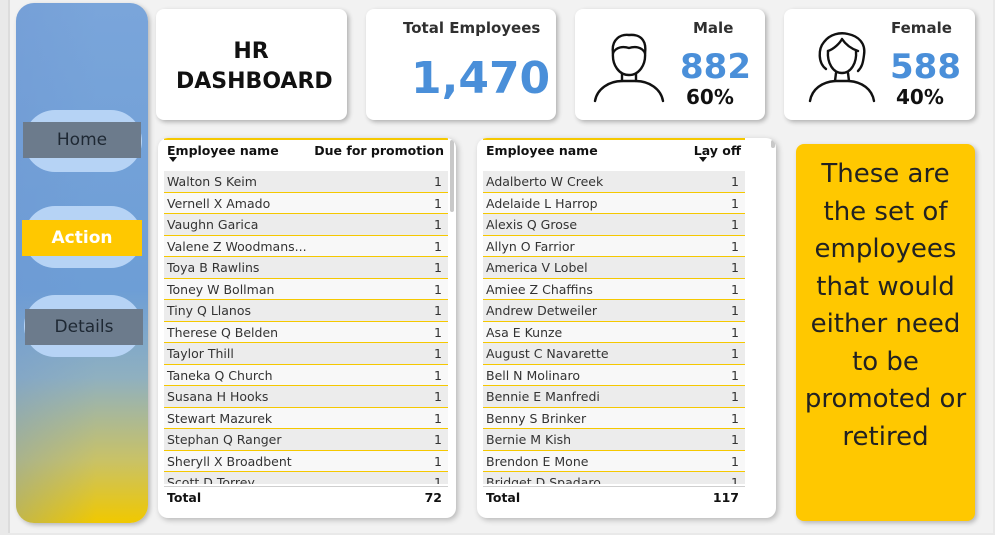  Describe the element at coordinates (211, 479) in the screenshot. I see `employee-name-cell: Scott D Torrey` at that location.